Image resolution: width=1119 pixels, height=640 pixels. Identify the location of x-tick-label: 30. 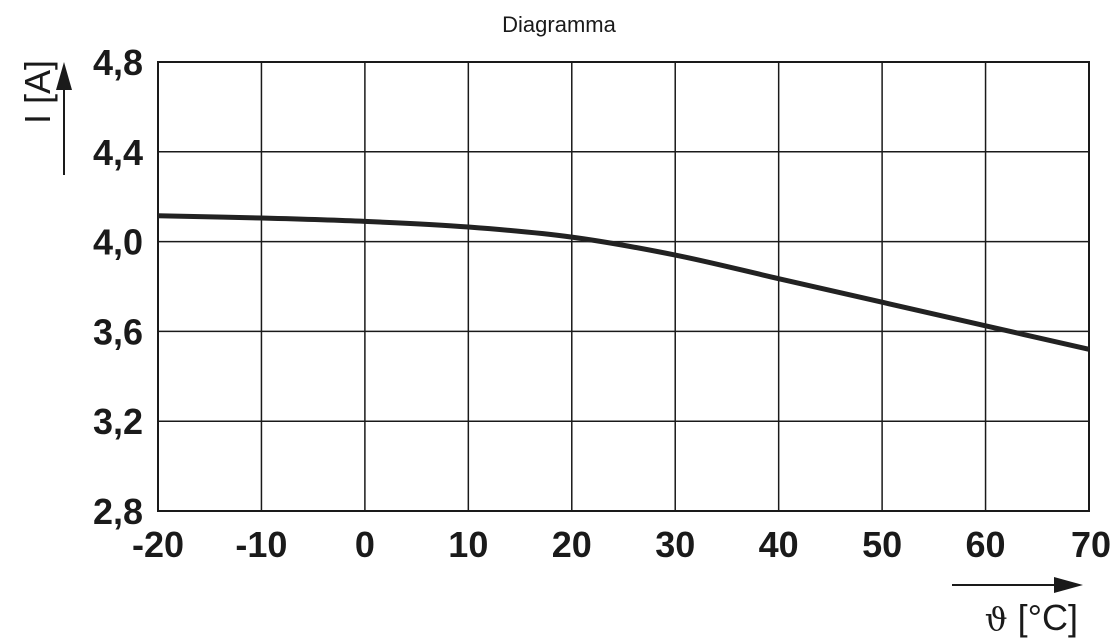
(675, 544).